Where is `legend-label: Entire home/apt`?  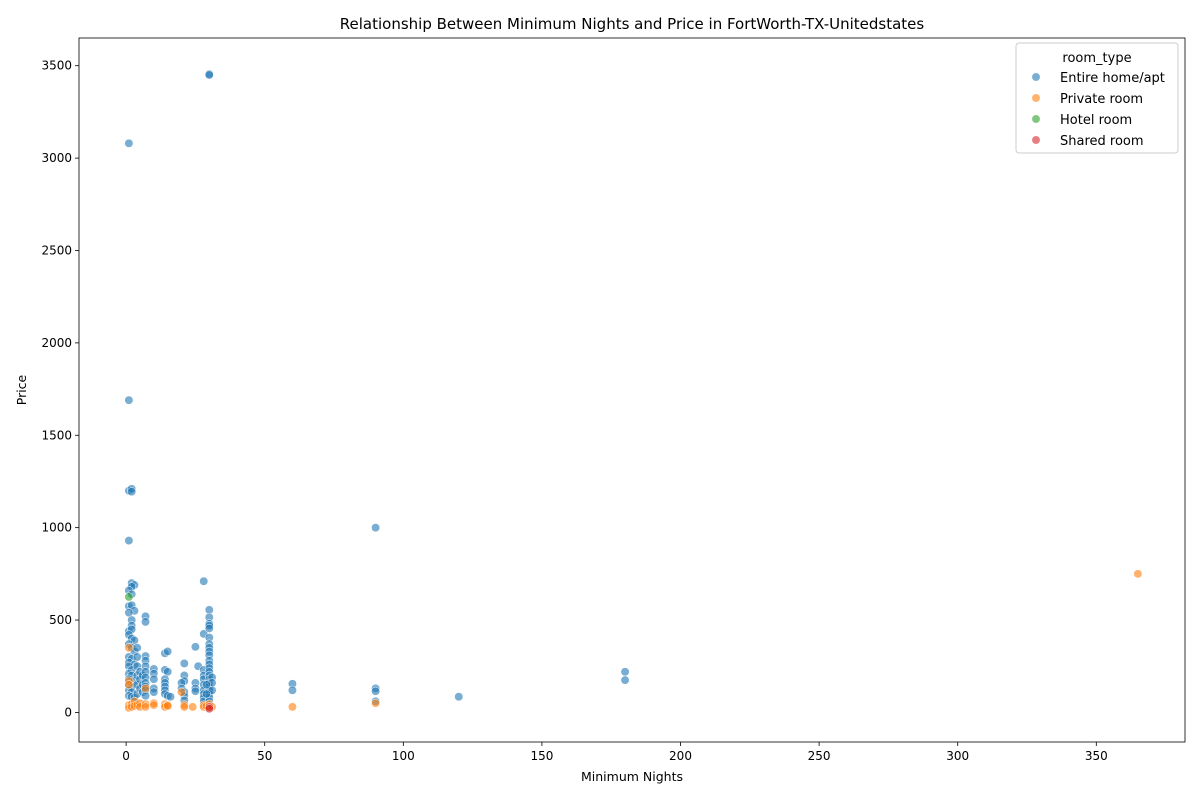
legend-label: Entire home/apt is located at coordinates (1112, 78).